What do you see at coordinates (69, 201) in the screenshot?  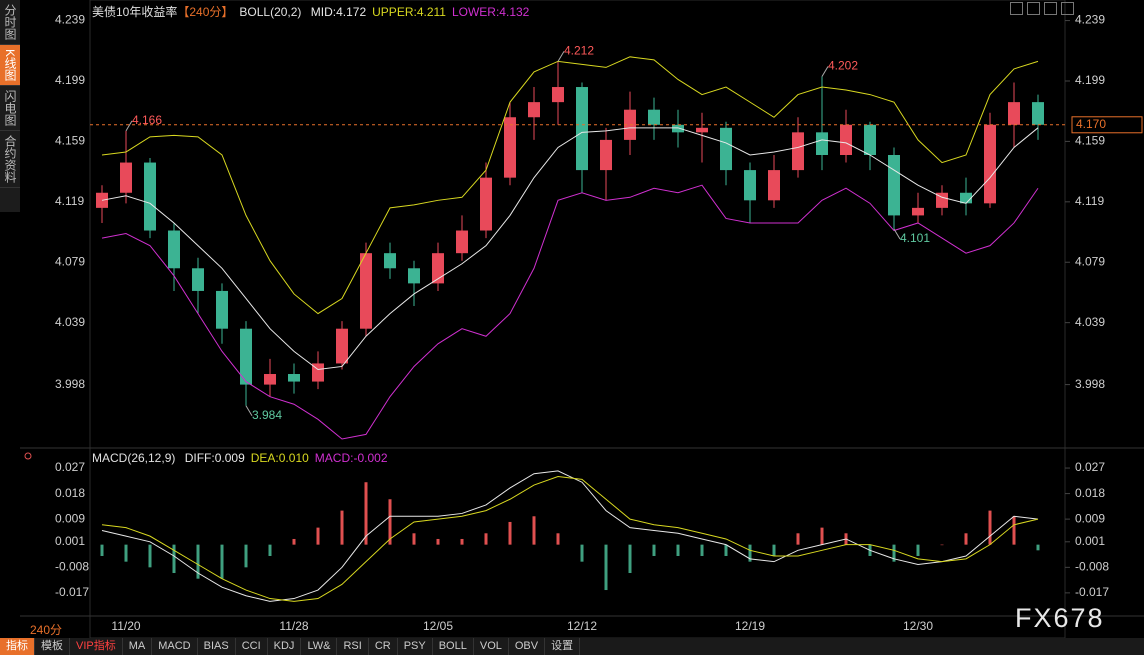 I see `y-tick-label: 4.119` at bounding box center [69, 201].